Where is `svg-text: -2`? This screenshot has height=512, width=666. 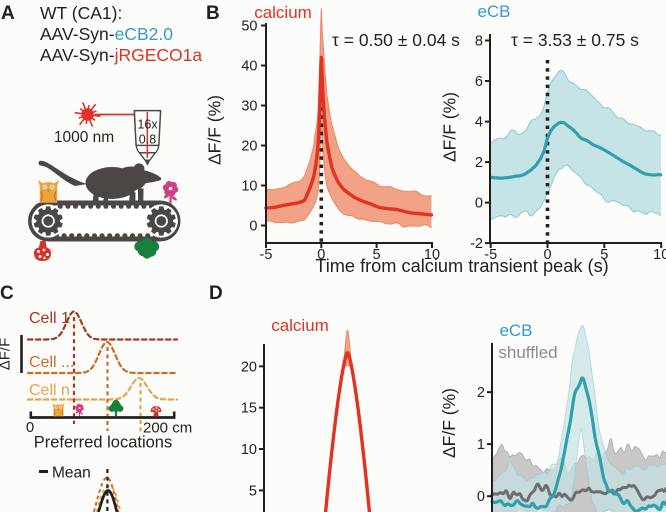 svg-text: -2 is located at coordinates (476, 244).